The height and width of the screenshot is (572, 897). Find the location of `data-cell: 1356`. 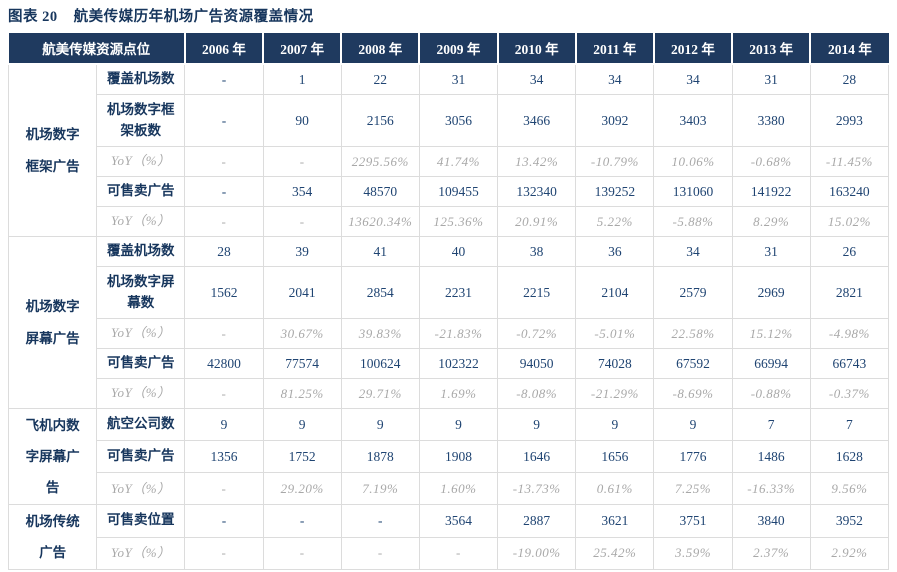

data-cell: 1356 is located at coordinates (224, 457).